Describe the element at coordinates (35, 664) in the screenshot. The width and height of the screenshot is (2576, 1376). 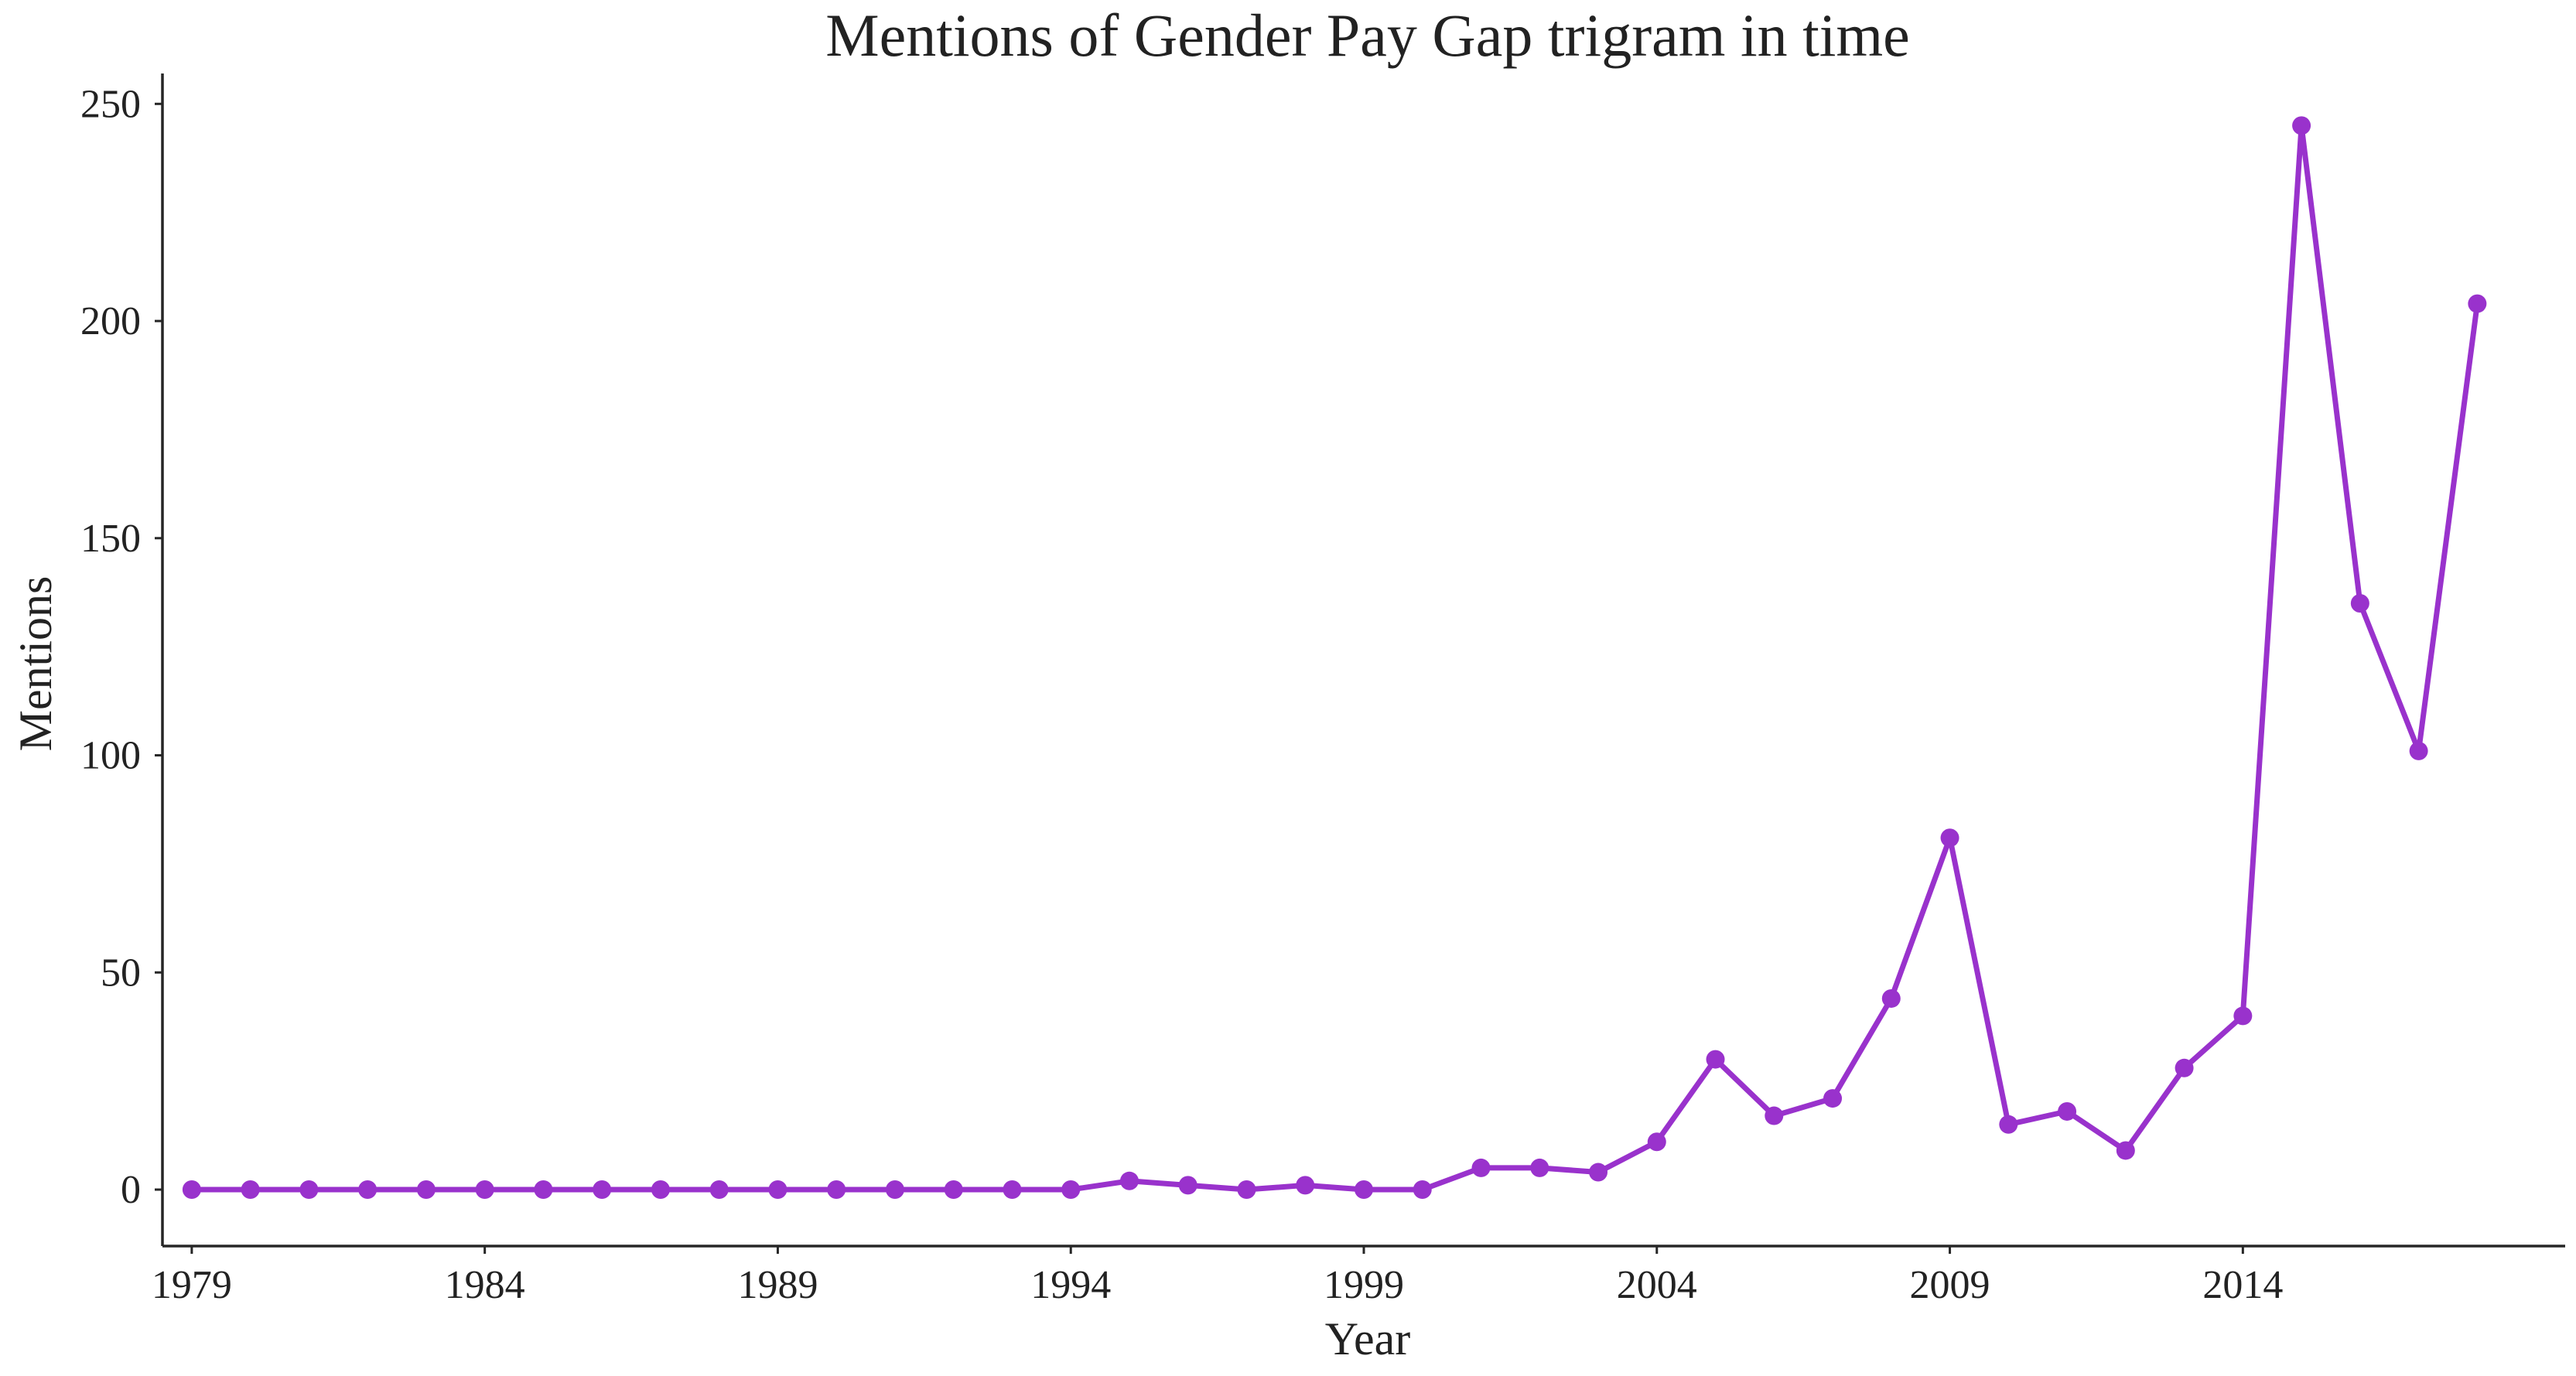
I see `y-axis-label: Mentions` at that location.